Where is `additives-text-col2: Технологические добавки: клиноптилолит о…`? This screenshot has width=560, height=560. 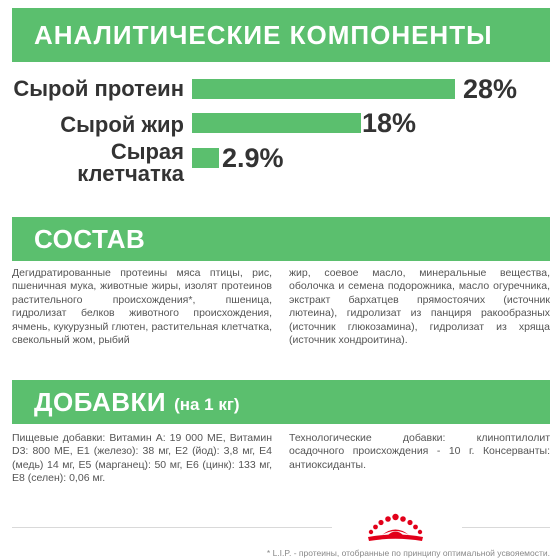
additives-text-col2: Технологические добавки: клиноптилолит о… is located at coordinates (419, 451).